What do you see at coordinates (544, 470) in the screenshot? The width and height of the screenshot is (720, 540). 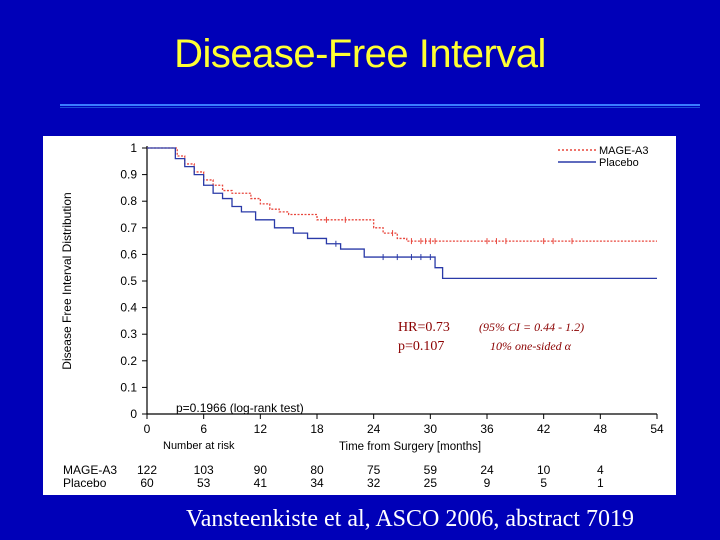 I see `risk-value: 10` at bounding box center [544, 470].